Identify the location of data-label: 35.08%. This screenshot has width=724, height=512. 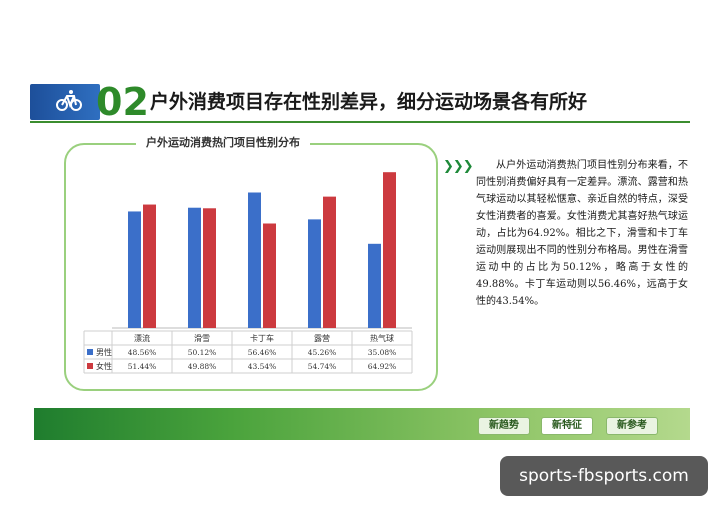
(382, 352).